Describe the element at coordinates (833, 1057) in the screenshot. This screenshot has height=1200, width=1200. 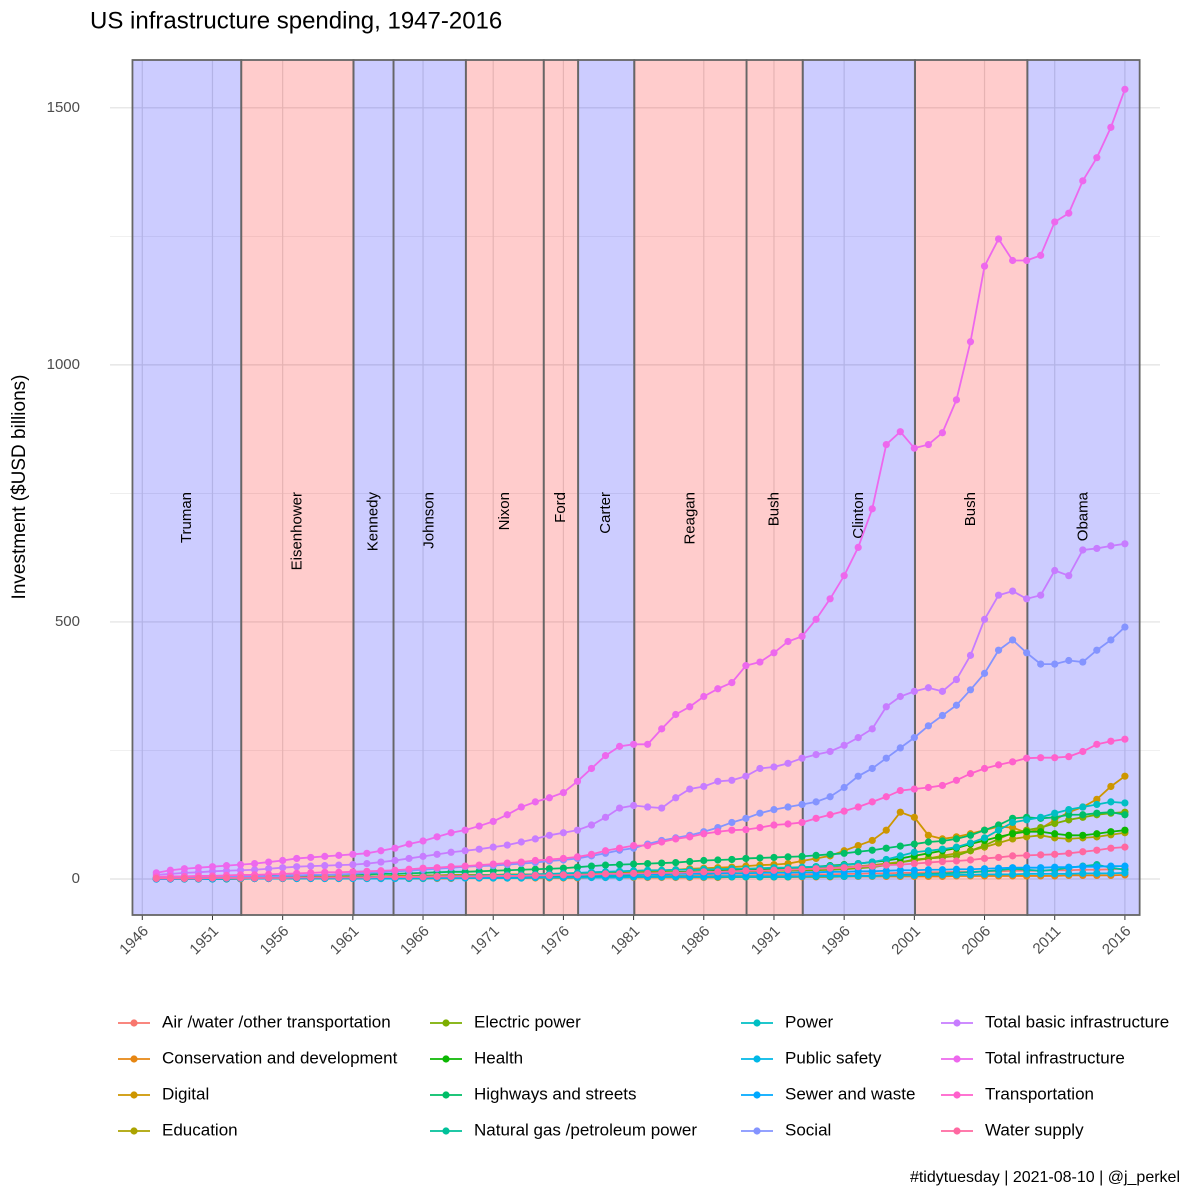
I see `legend-label: Public safety` at that location.